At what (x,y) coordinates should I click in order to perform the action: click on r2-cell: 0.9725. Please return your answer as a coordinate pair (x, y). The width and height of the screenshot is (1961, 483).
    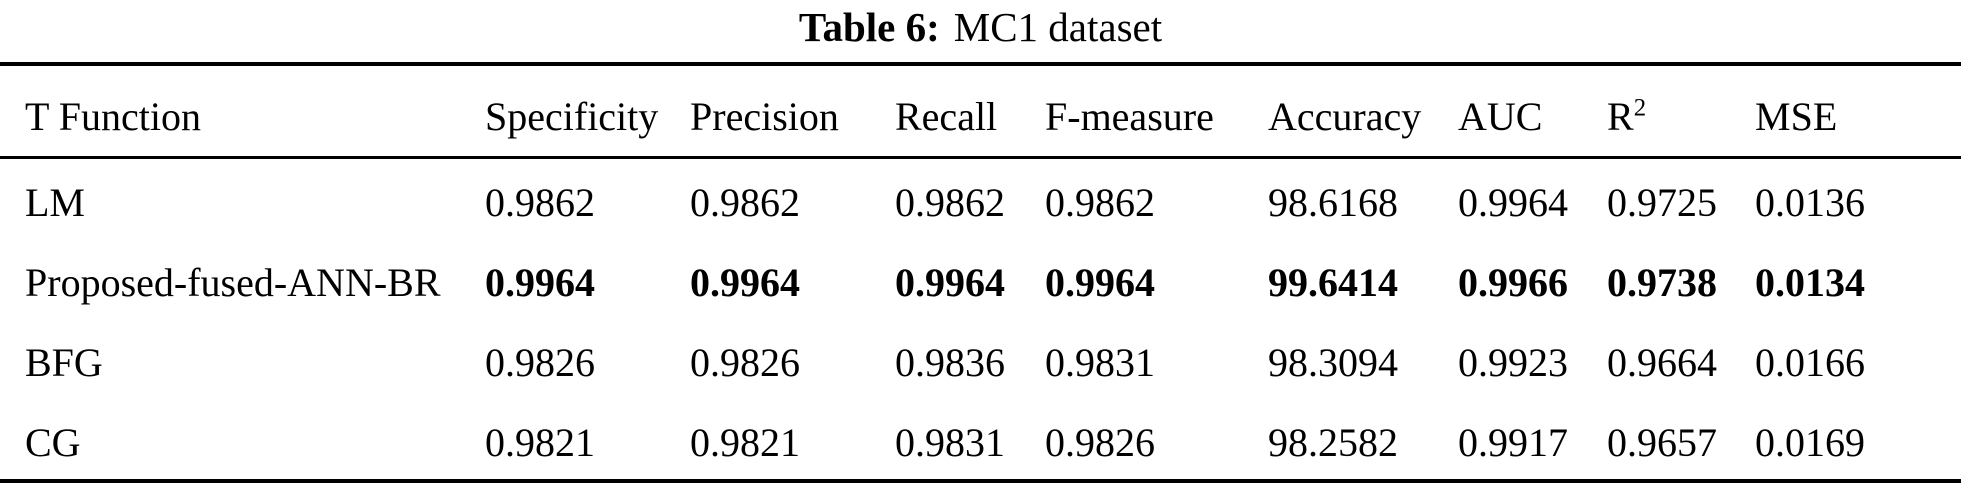
    Looking at the image, I should click on (1662, 202).